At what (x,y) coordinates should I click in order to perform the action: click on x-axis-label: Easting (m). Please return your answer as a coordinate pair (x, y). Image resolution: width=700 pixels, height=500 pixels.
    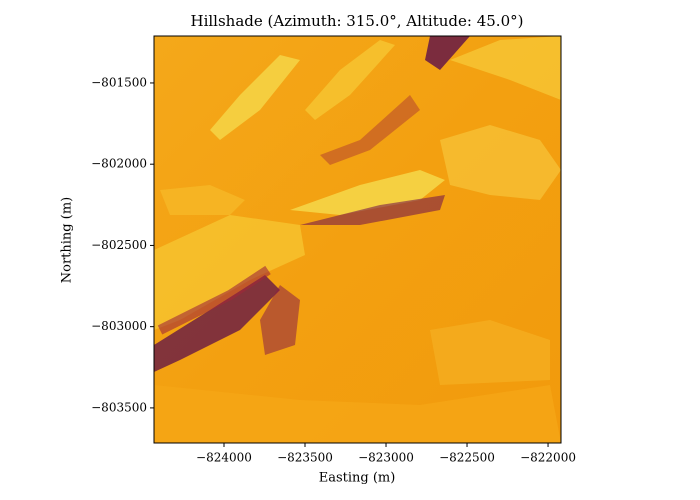
    Looking at the image, I should click on (357, 478).